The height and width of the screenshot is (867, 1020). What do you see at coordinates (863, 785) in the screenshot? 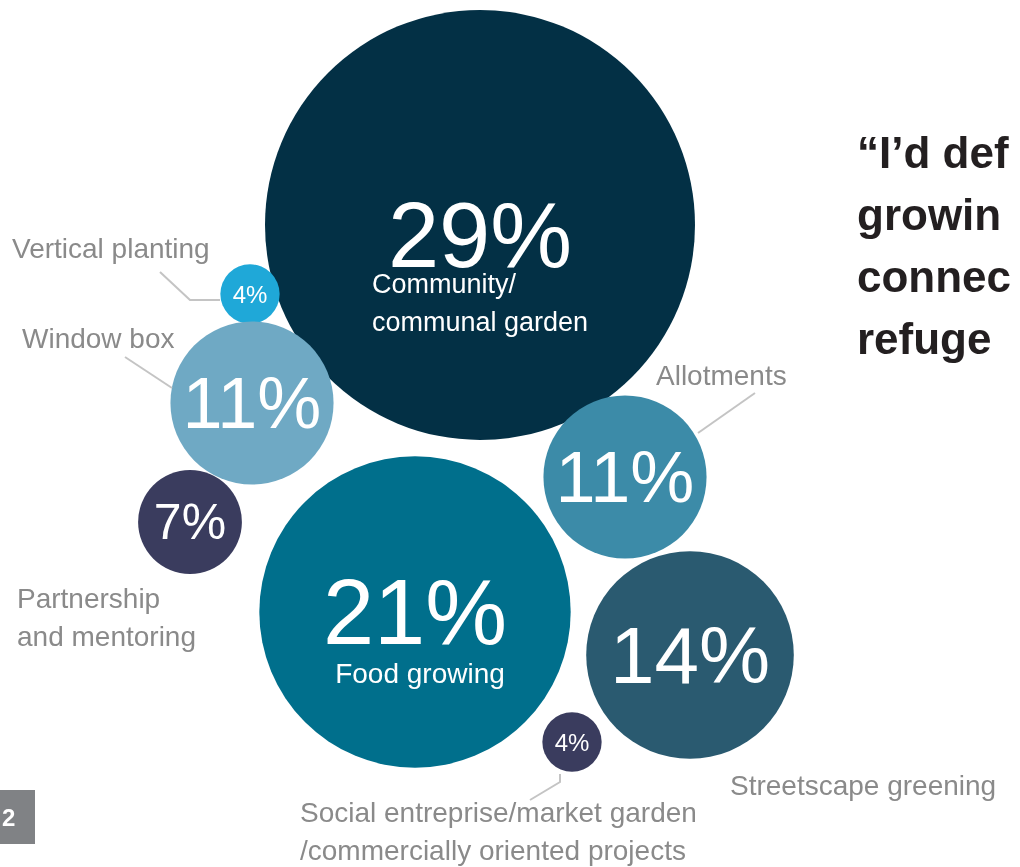
I see `category-label: Streetscape greening` at bounding box center [863, 785].